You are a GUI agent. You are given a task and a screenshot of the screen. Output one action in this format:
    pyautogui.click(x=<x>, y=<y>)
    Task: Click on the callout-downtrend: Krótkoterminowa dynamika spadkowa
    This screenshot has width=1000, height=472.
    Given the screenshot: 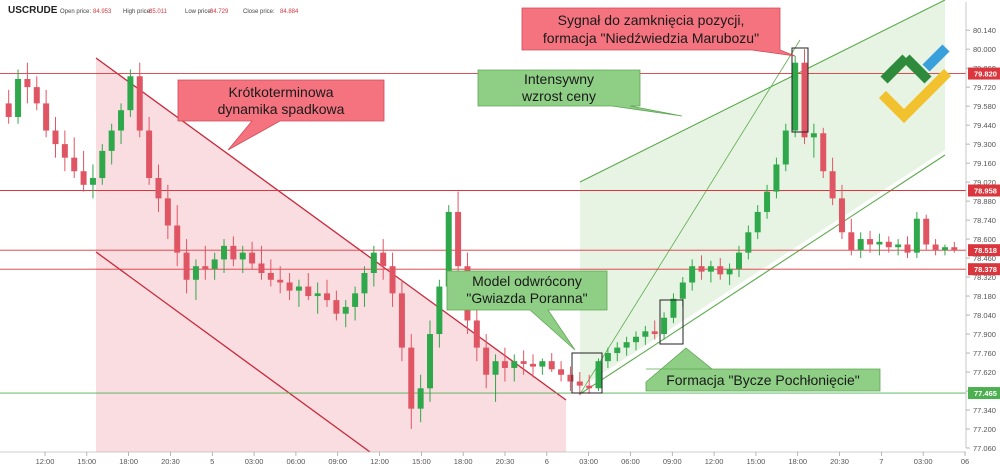 What is the action you would take?
    pyautogui.click(x=281, y=115)
    